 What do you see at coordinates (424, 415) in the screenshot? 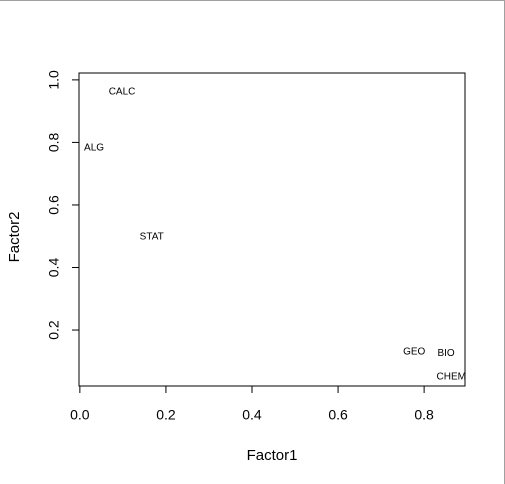
I see `x-tick-label: 0.8` at bounding box center [424, 415].